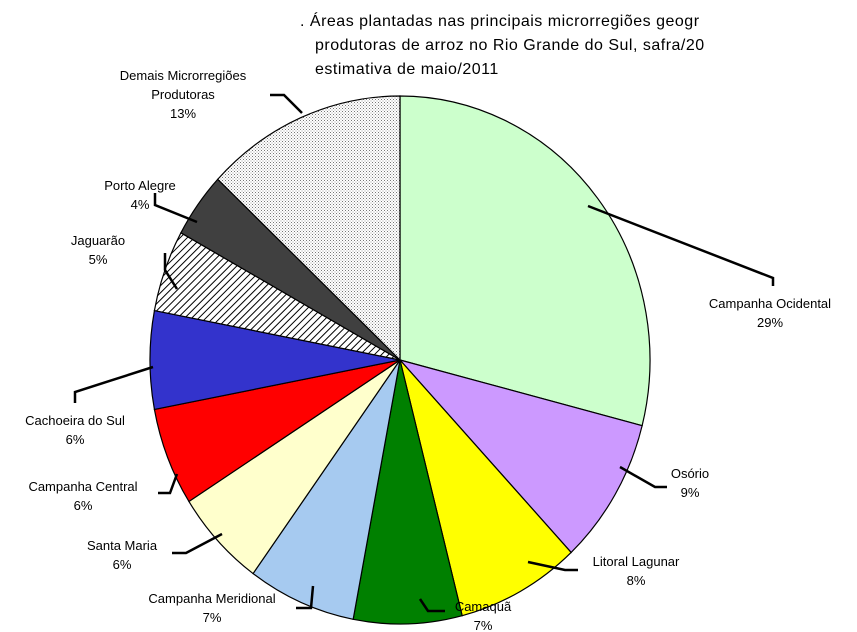  What do you see at coordinates (770, 303) in the screenshot?
I see `category-label: Campanha Ocidental` at bounding box center [770, 303].